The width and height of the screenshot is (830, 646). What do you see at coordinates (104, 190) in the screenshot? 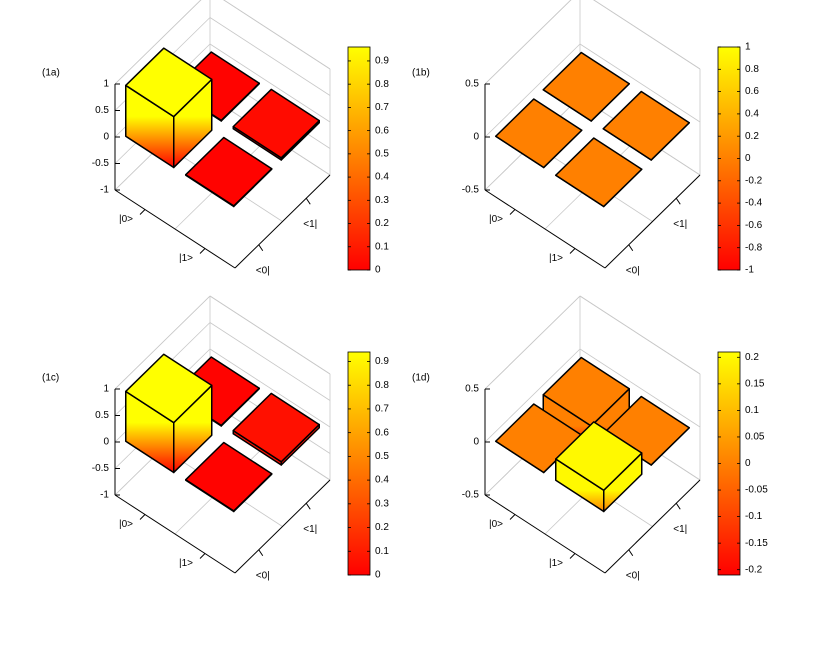
I see `z-tick-label: -1` at bounding box center [104, 190].